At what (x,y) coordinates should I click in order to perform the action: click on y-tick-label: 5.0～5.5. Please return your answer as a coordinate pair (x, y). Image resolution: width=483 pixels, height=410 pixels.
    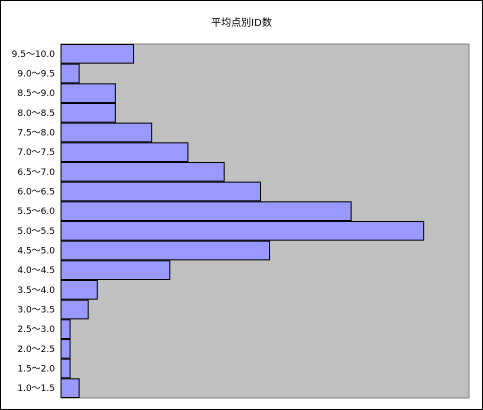
    Looking at the image, I should click on (36, 232).